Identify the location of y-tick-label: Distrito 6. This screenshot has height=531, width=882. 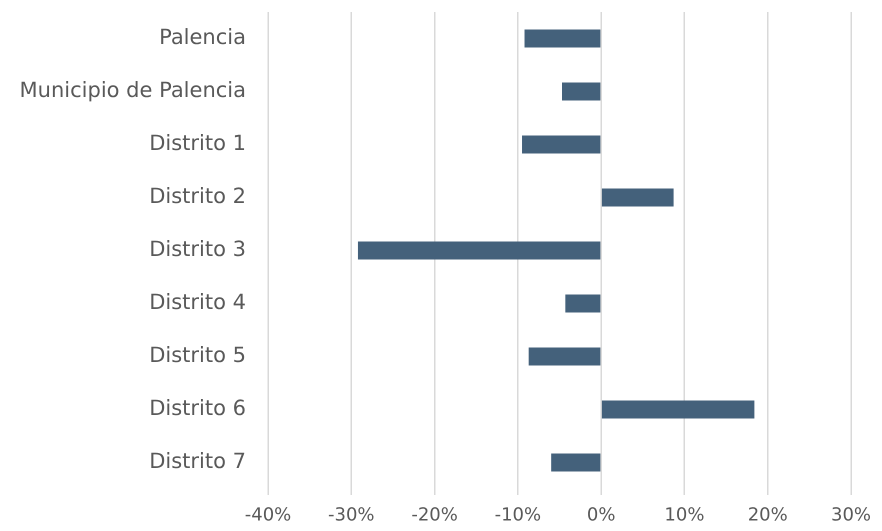
(197, 408).